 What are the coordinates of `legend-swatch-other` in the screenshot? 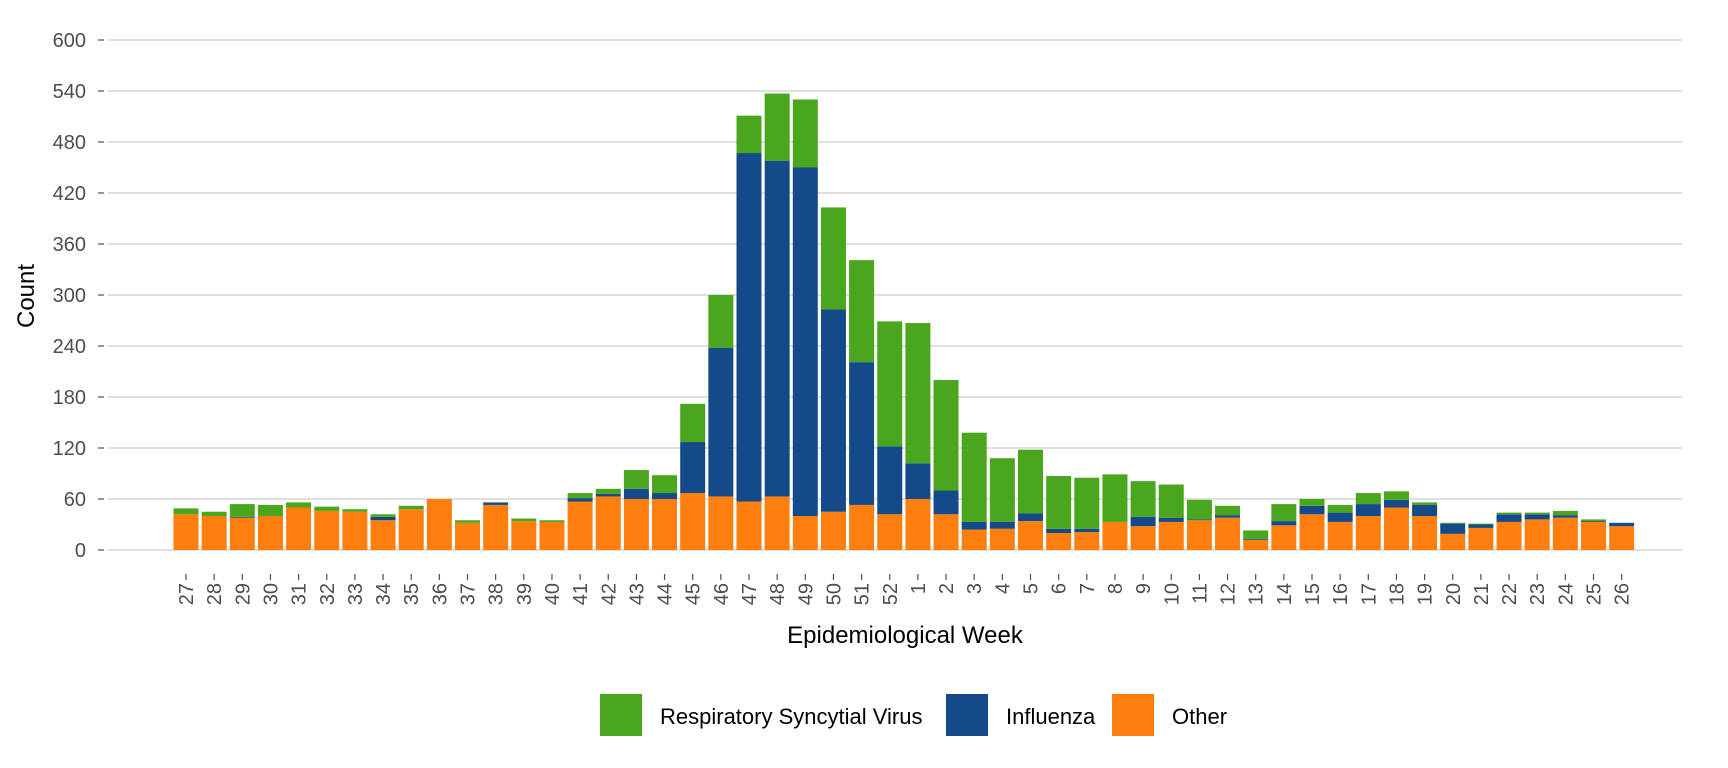 It's located at (1133, 715).